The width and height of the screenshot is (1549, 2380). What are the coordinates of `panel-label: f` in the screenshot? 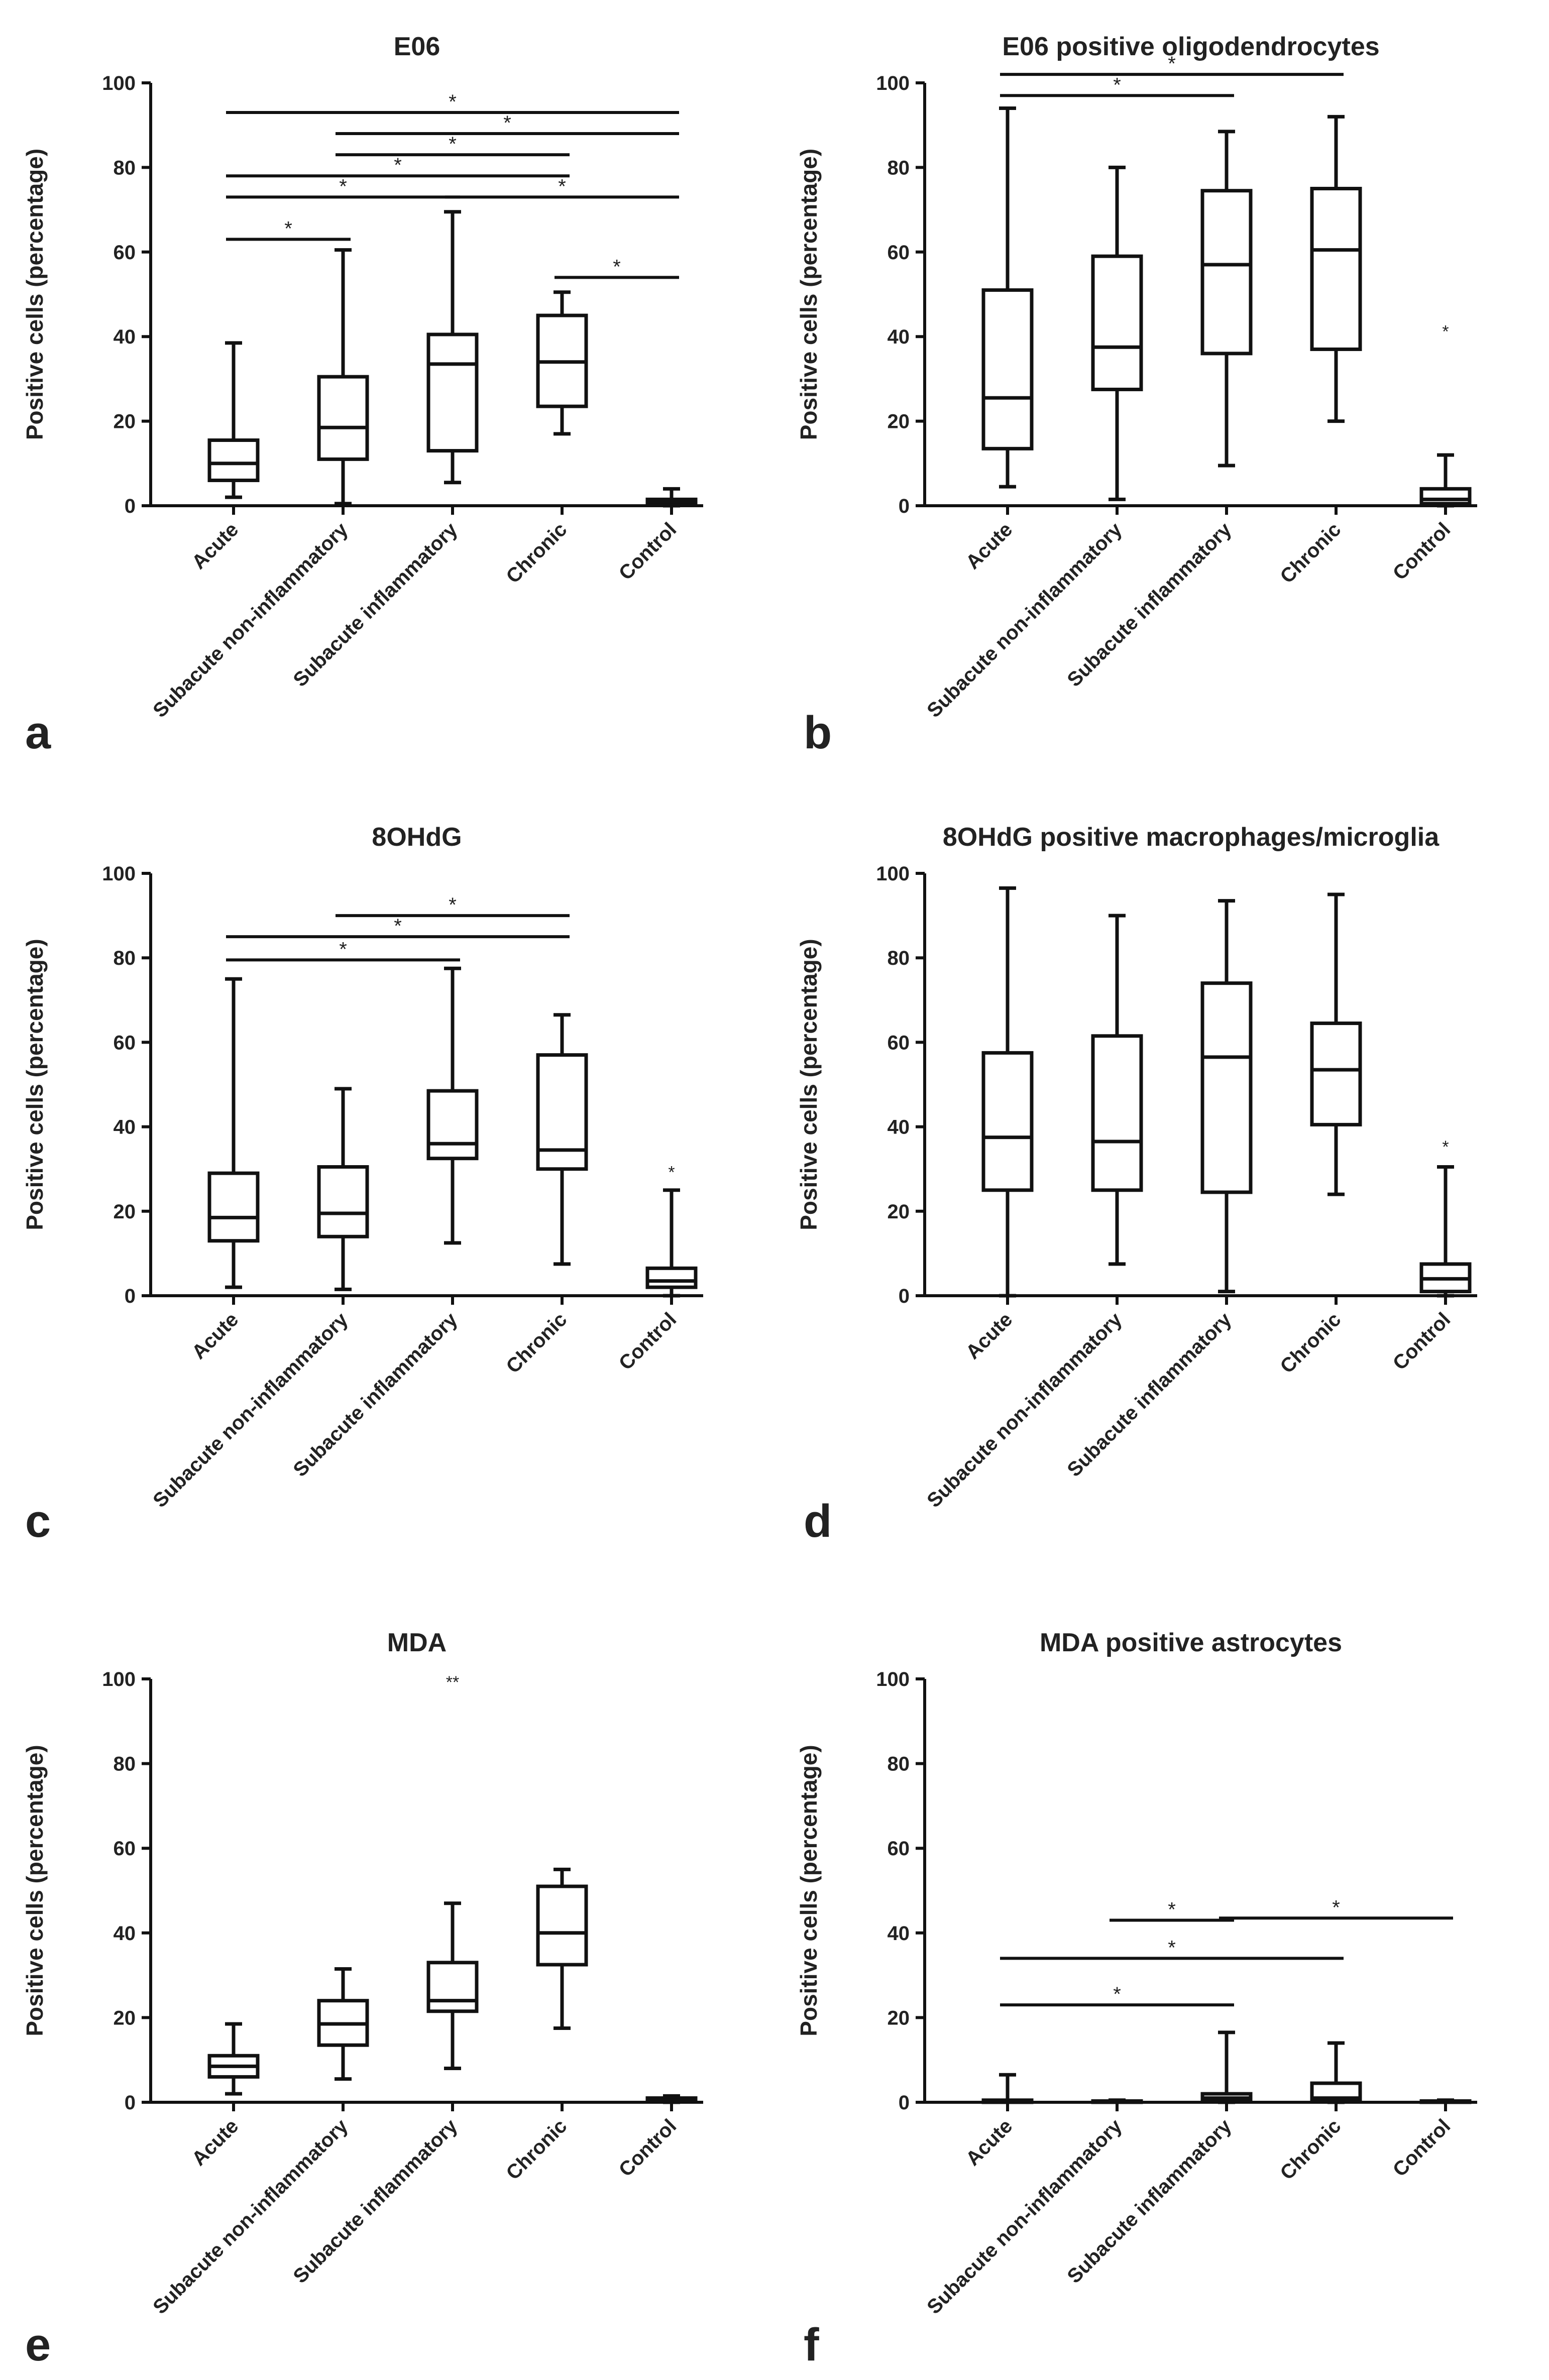 It's located at (811, 2344).